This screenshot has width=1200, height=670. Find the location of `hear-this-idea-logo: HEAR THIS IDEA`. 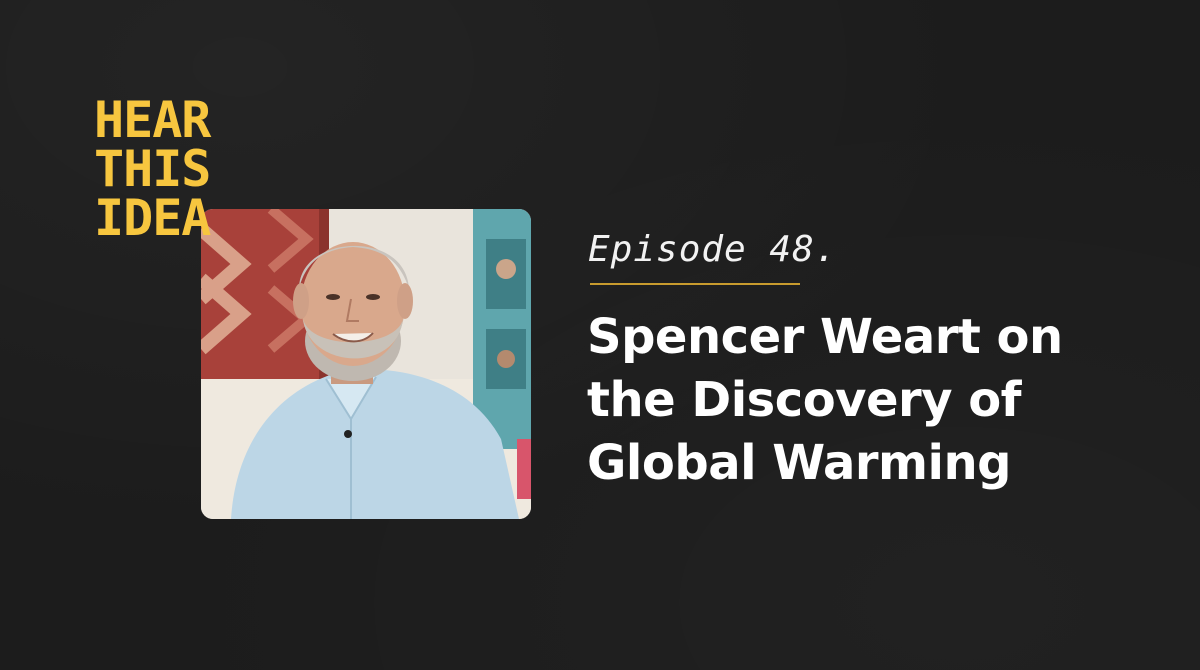

hear-this-idea-logo: HEAR THIS IDEA is located at coordinates (174, 169).